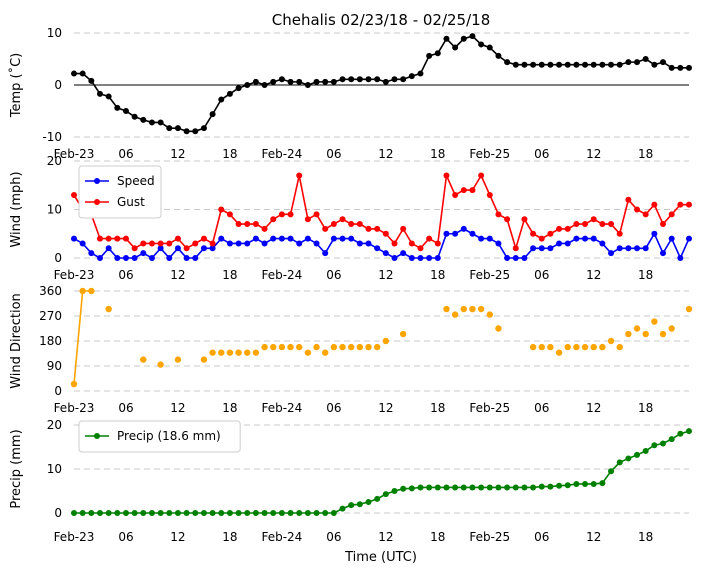 The width and height of the screenshot is (704, 573). I want to click on y-tick-label: 20, so click(54, 161).